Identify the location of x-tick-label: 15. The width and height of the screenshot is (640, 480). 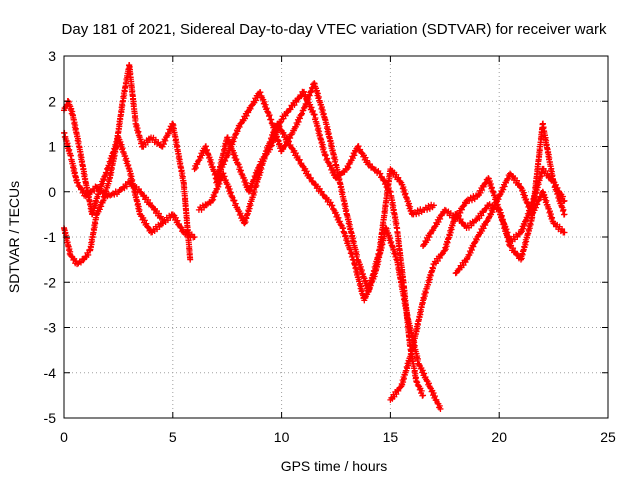
(391, 437).